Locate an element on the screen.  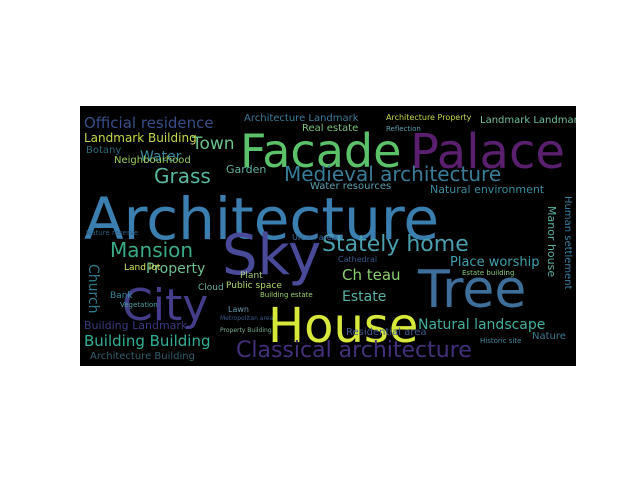
word-manor-house: Manor house is located at coordinates (551, 242).